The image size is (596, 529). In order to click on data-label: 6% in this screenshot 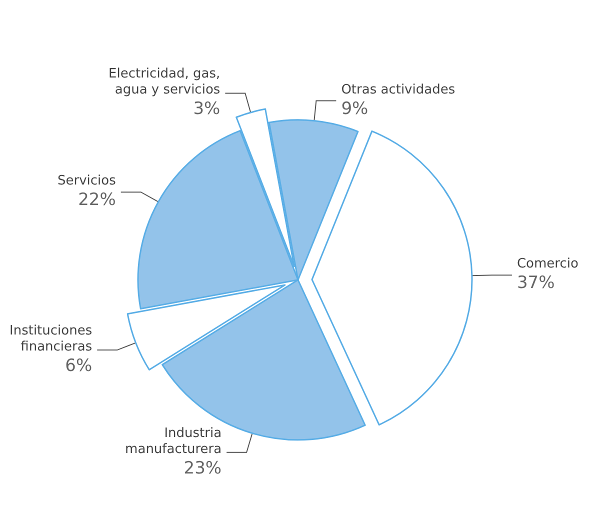, I will do `click(78, 366)`.